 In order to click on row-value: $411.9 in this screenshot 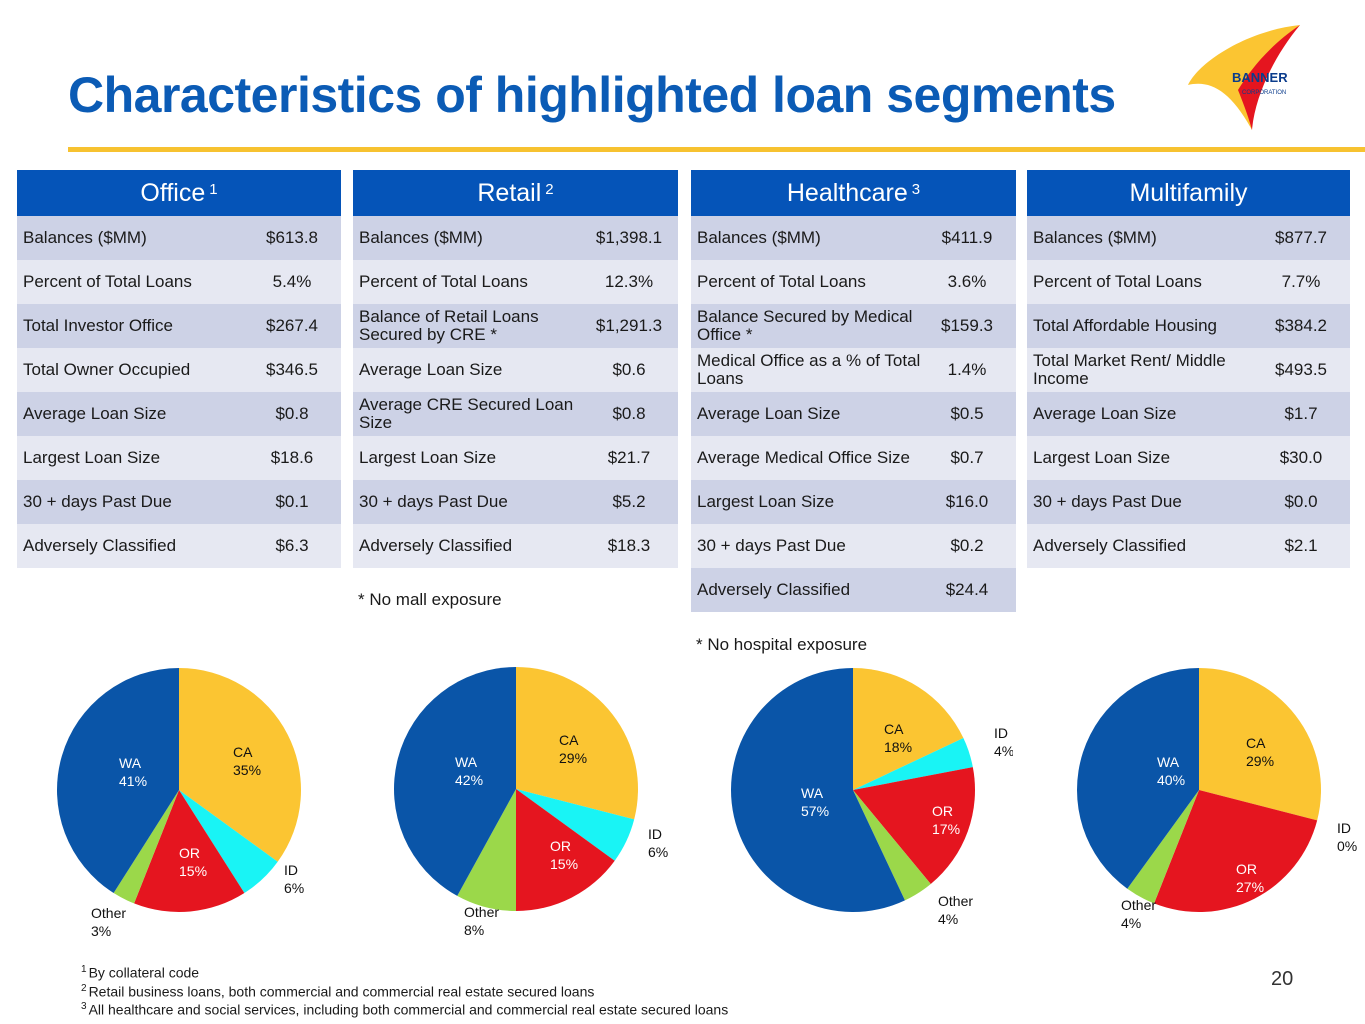, I will do `click(967, 237)`.